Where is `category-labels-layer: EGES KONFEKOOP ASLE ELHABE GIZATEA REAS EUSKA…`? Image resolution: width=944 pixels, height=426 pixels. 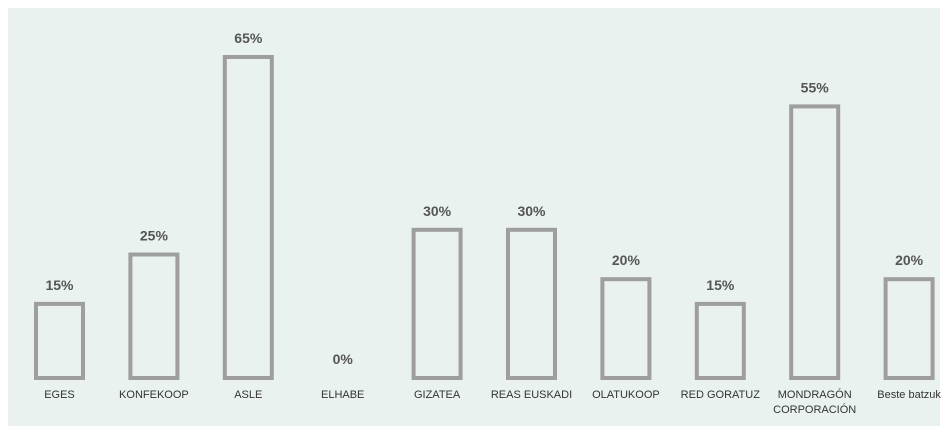 category-labels-layer: EGES KONFEKOOP ASLE ELHABE GIZATEA REAS EUSKA… is located at coordinates (492, 402).